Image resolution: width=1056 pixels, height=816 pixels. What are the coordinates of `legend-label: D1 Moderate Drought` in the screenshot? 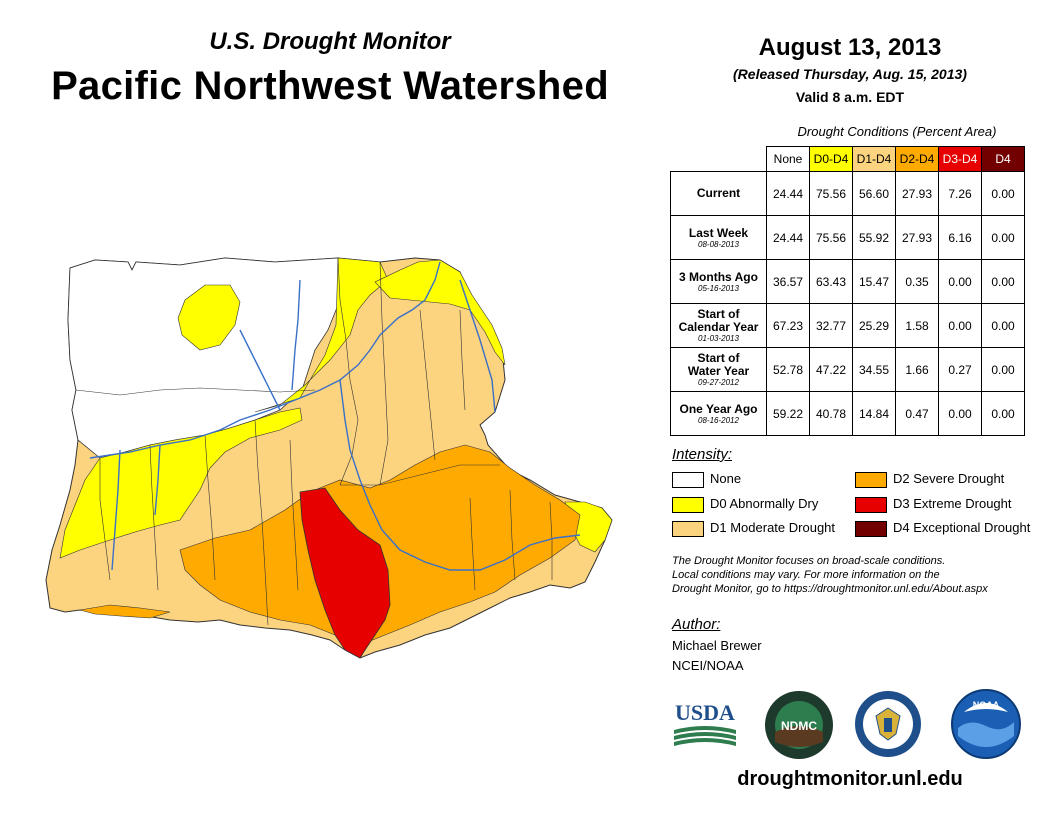 It's located at (773, 527).